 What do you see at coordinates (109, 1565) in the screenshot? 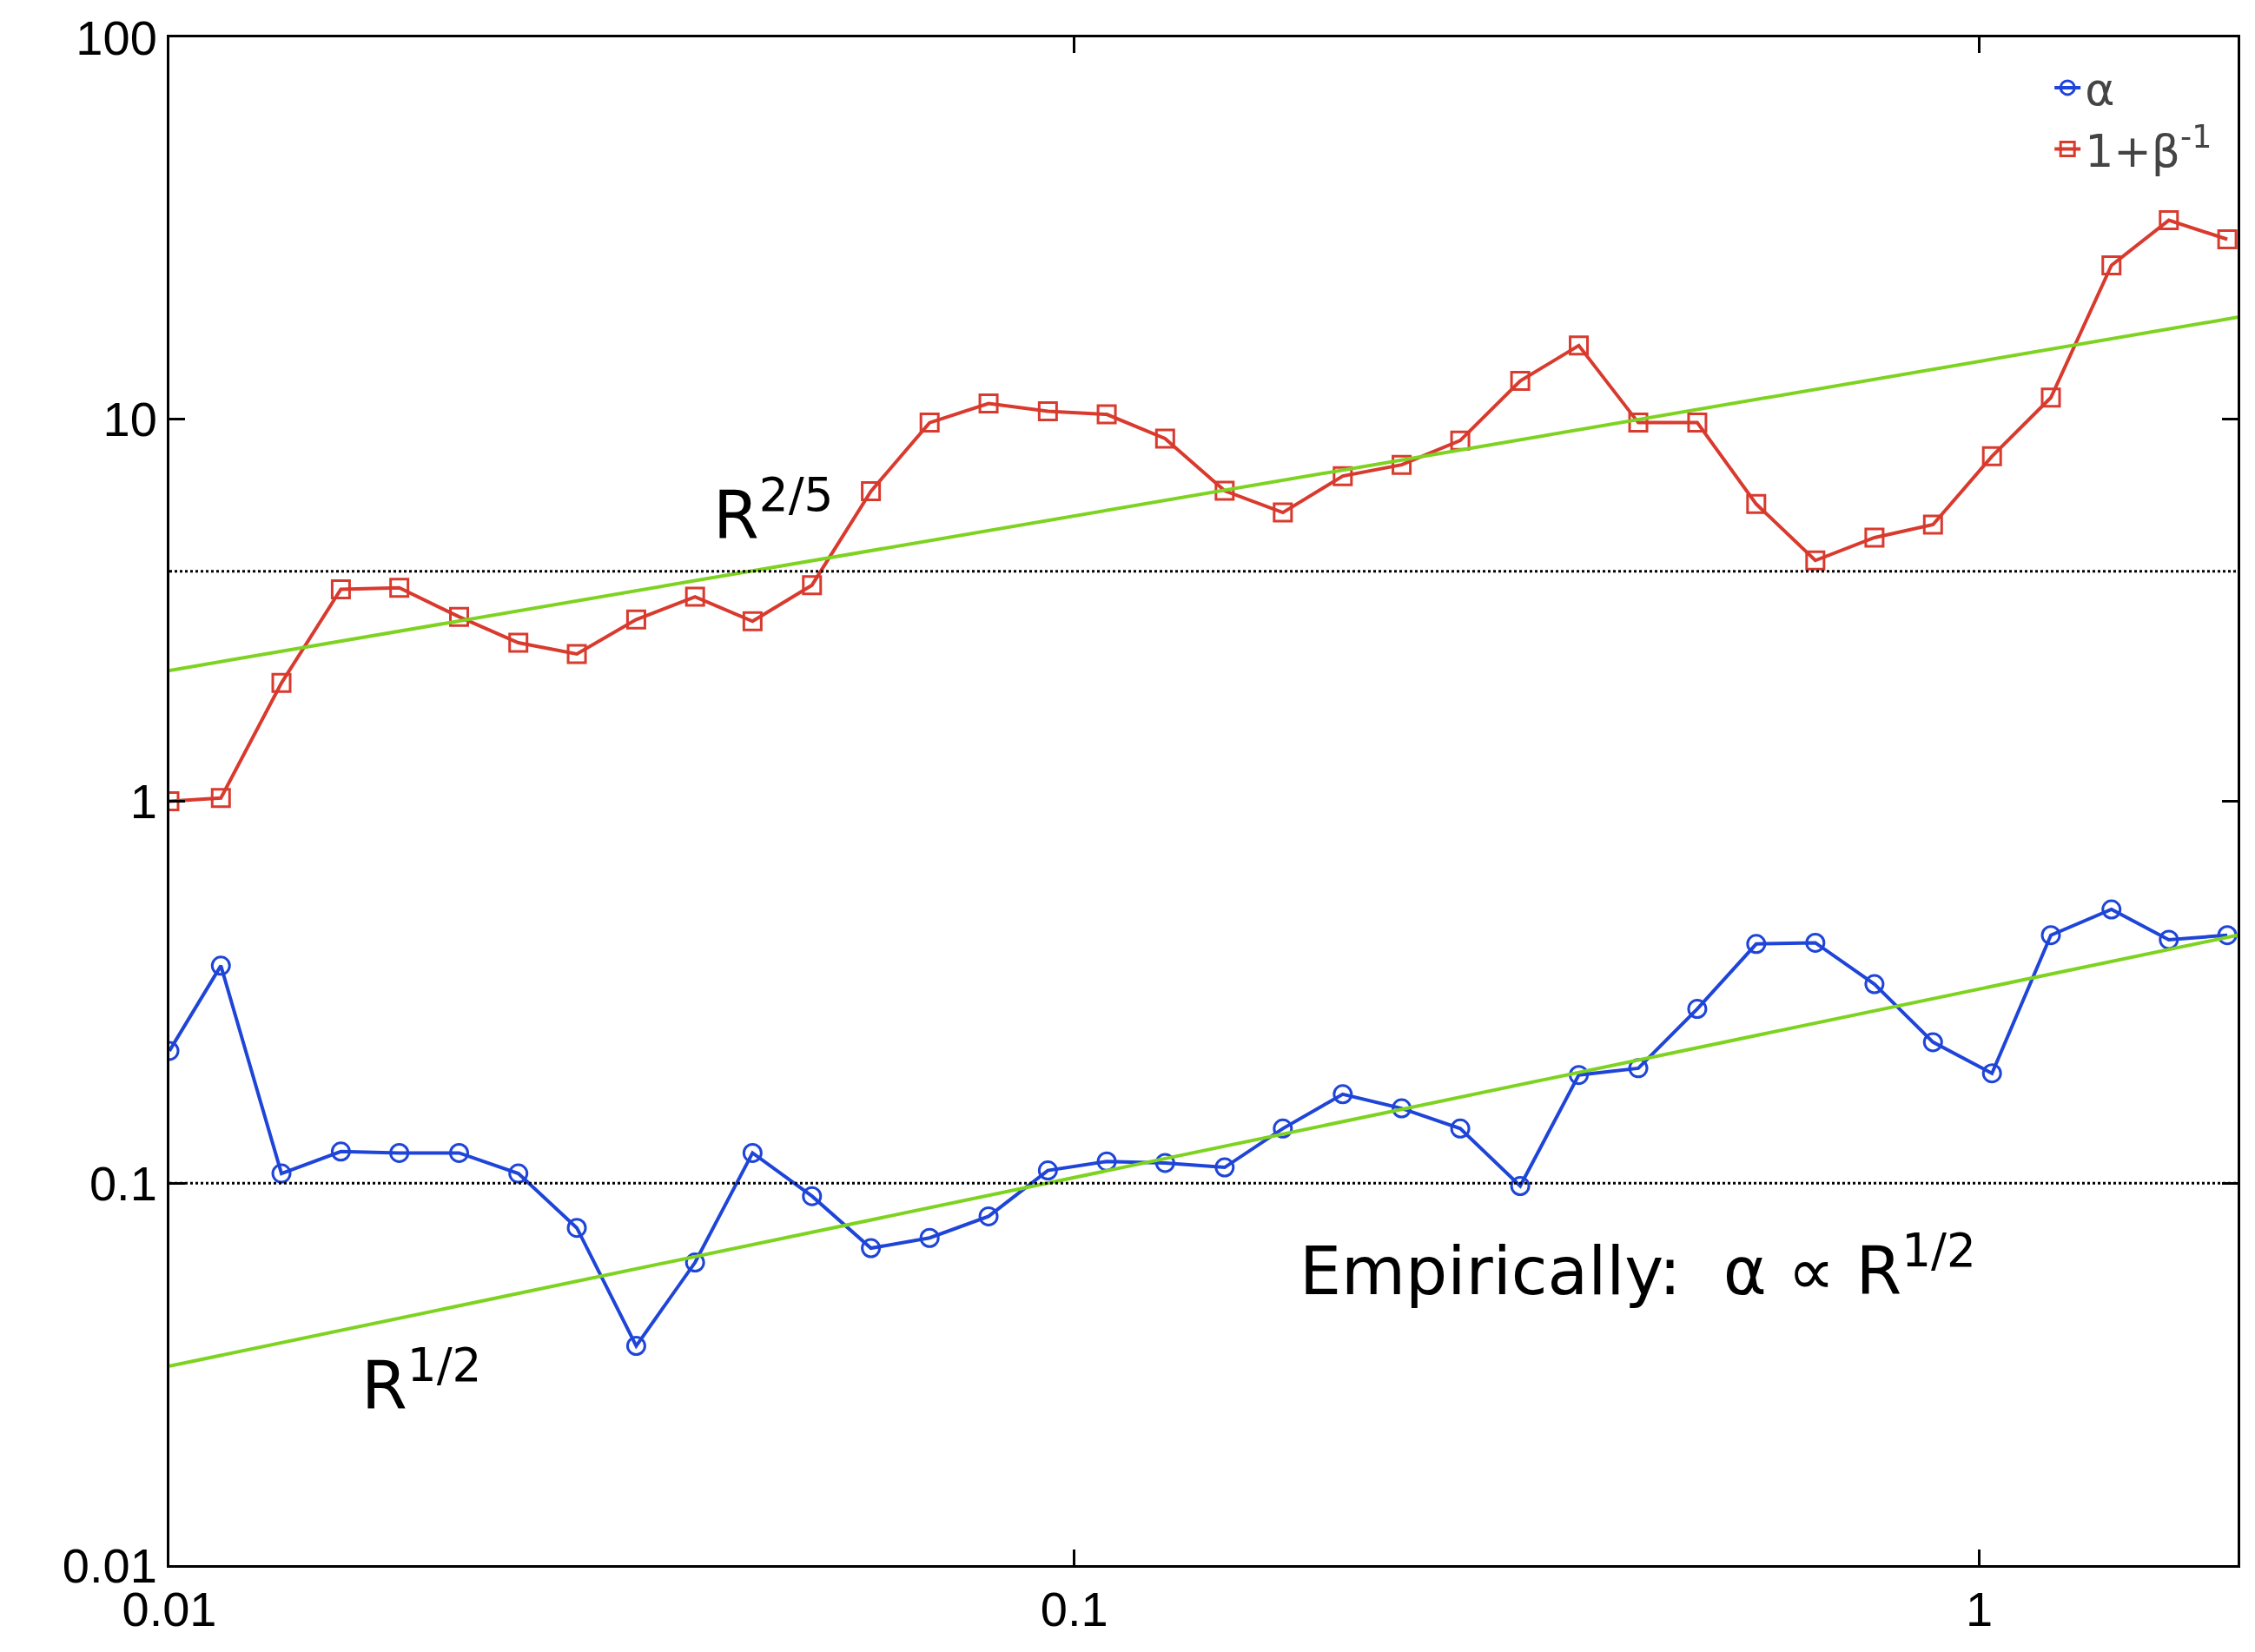
I see `y-tick-label: 0.01` at bounding box center [109, 1565].